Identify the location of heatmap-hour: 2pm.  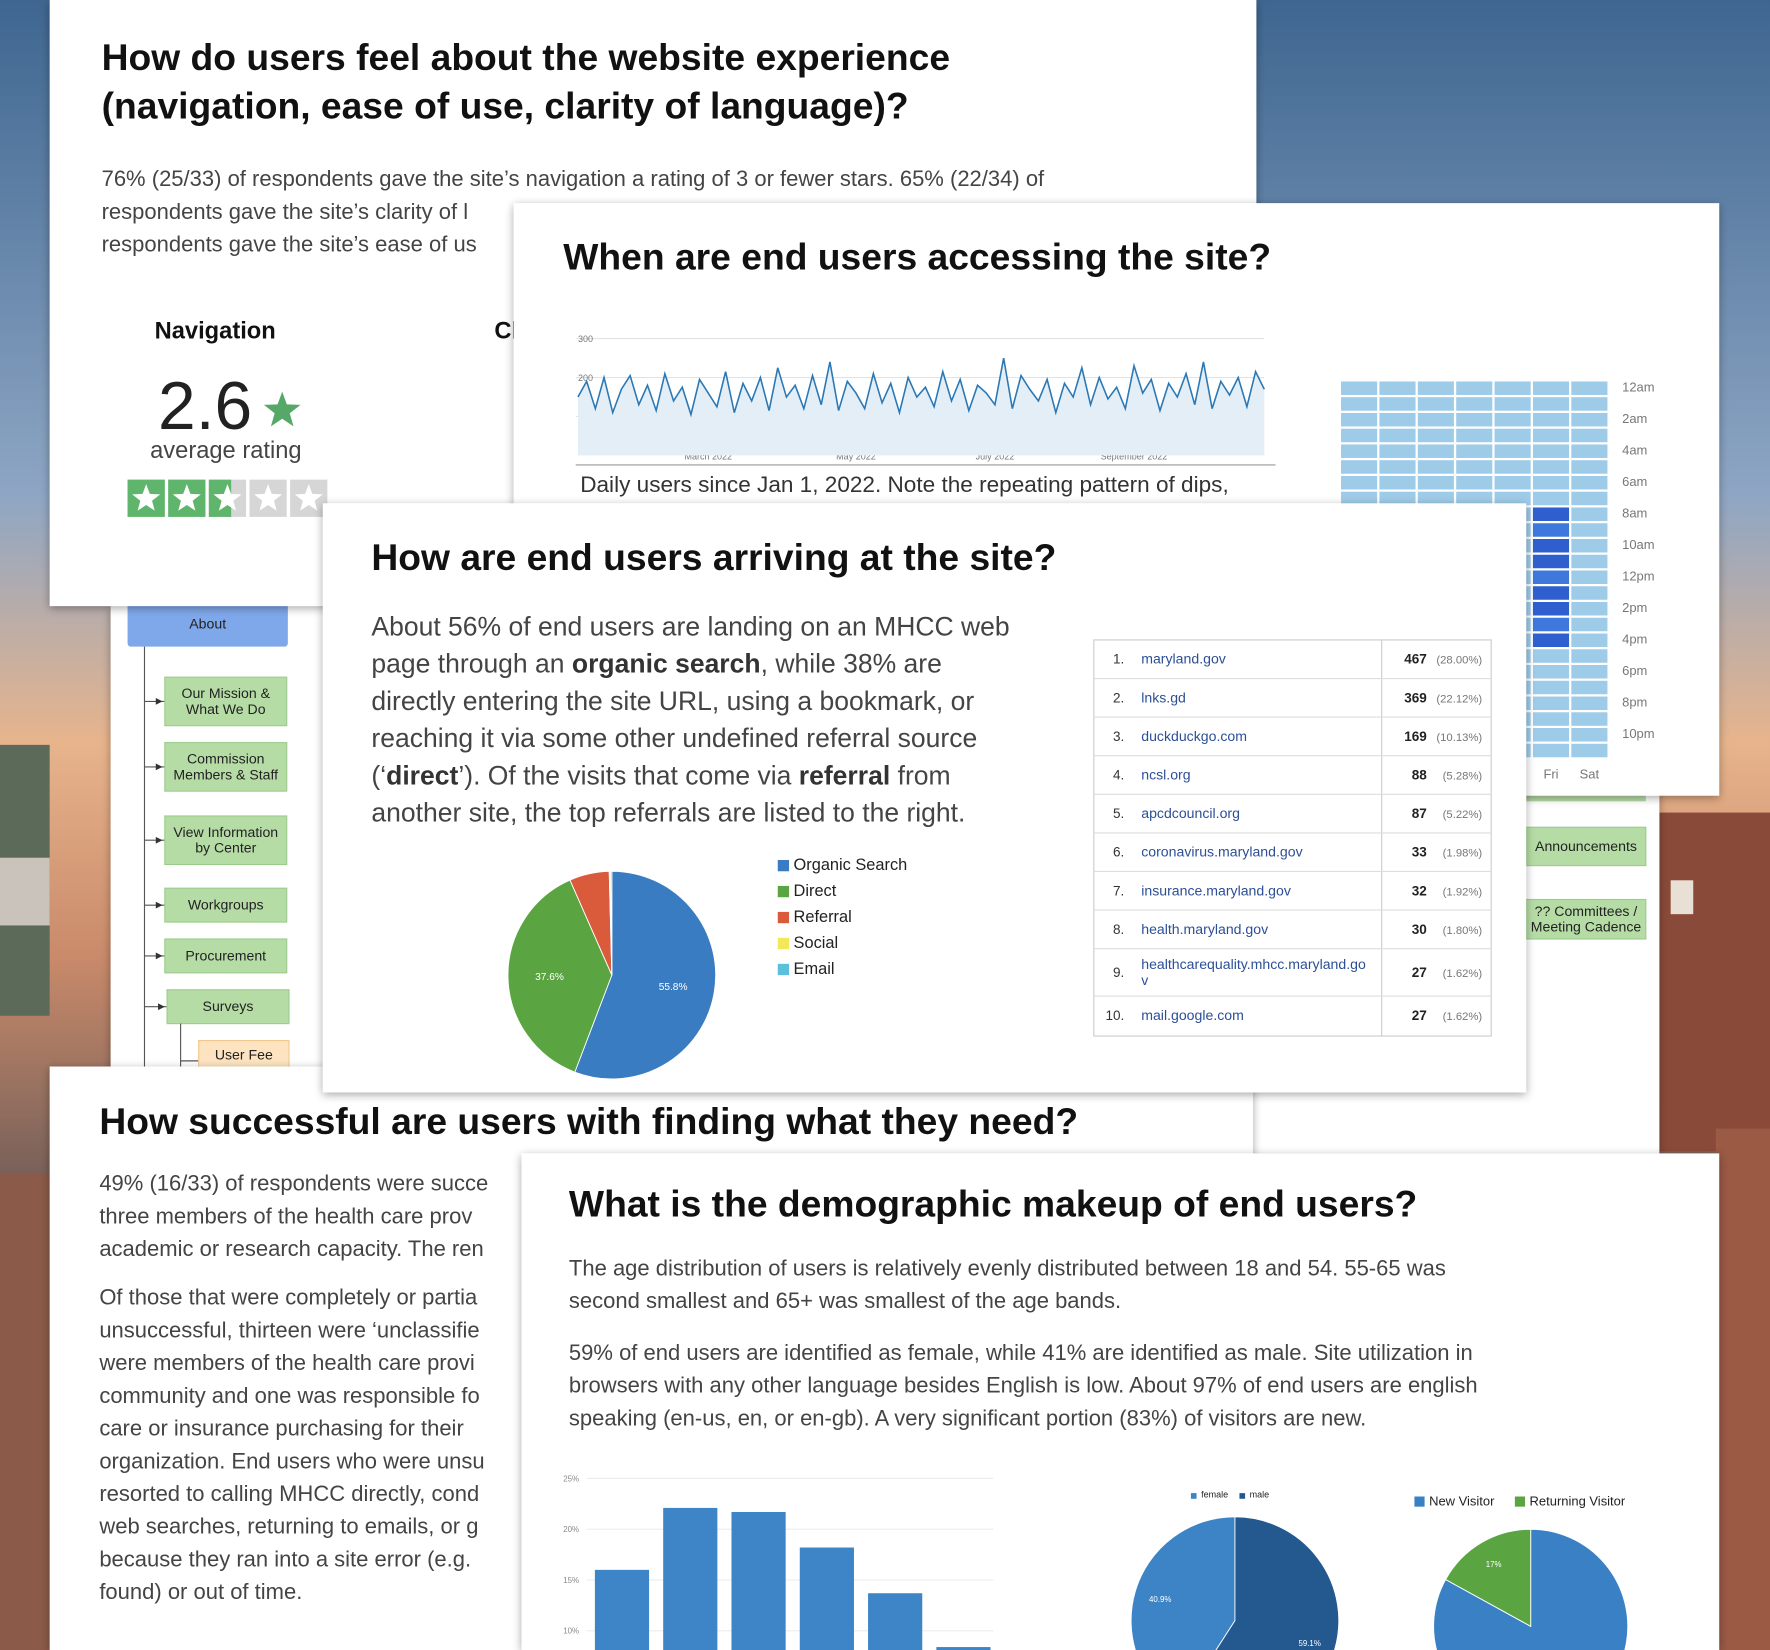
(1634, 607).